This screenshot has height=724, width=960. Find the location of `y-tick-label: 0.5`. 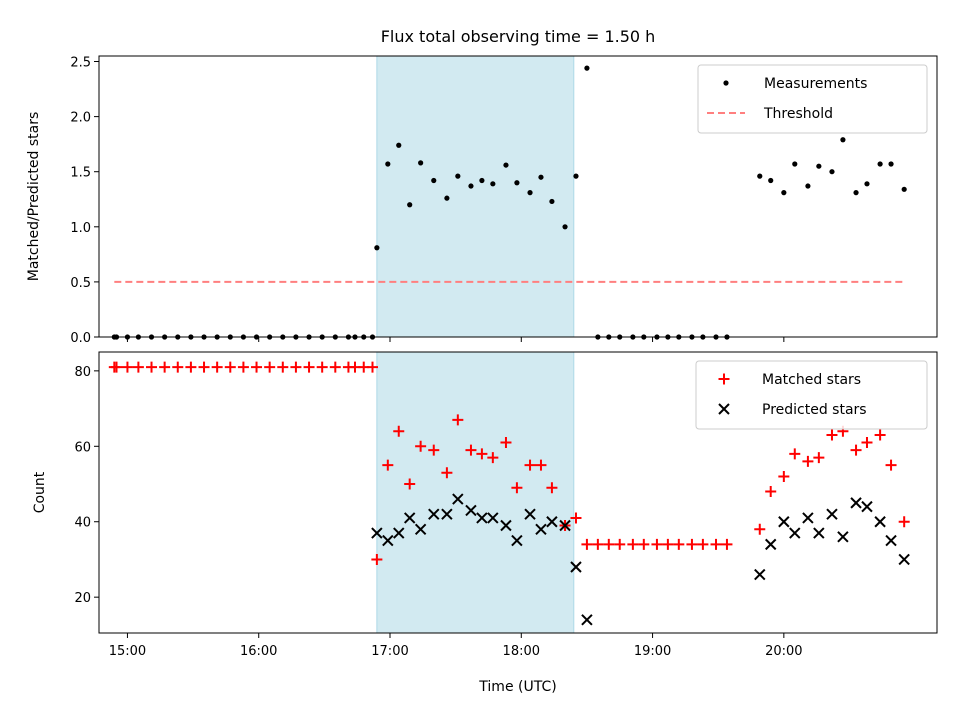

y-tick-label: 0.5 is located at coordinates (80, 283).